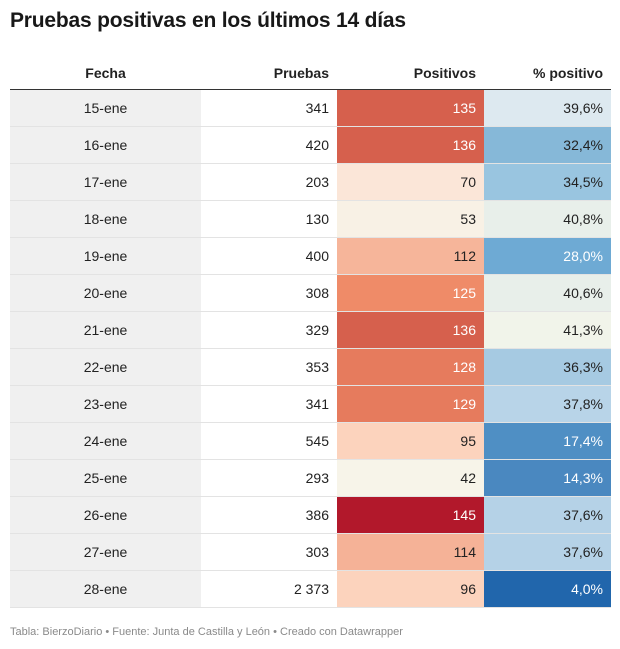  Describe the element at coordinates (410, 182) in the screenshot. I see `cell-positivos: 70` at that location.